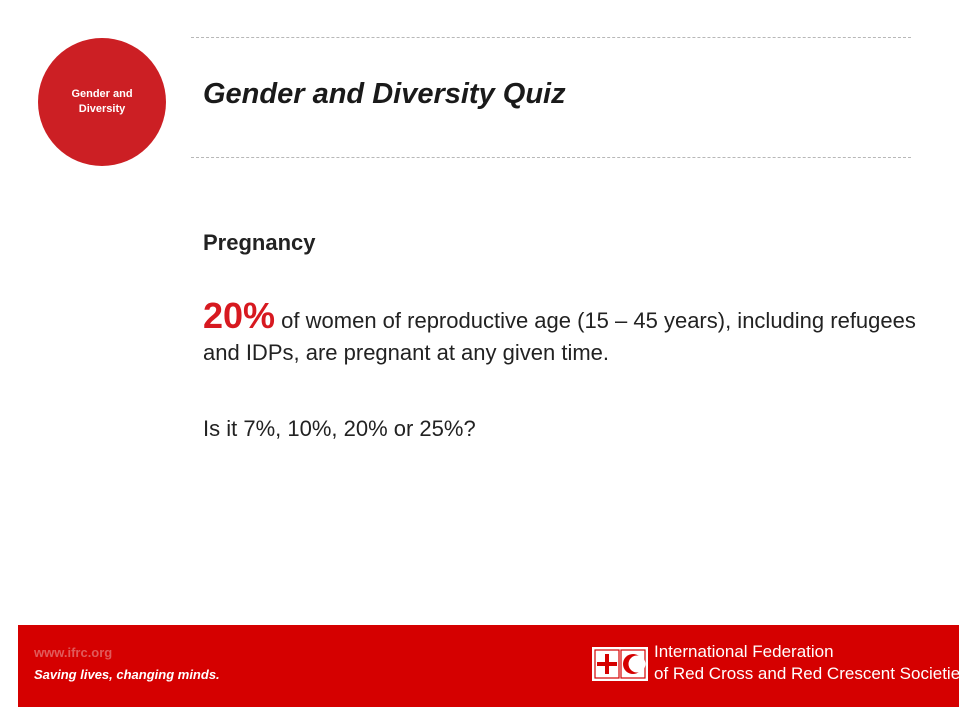  Describe the element at coordinates (551, 37) in the screenshot. I see `top-divider` at that location.